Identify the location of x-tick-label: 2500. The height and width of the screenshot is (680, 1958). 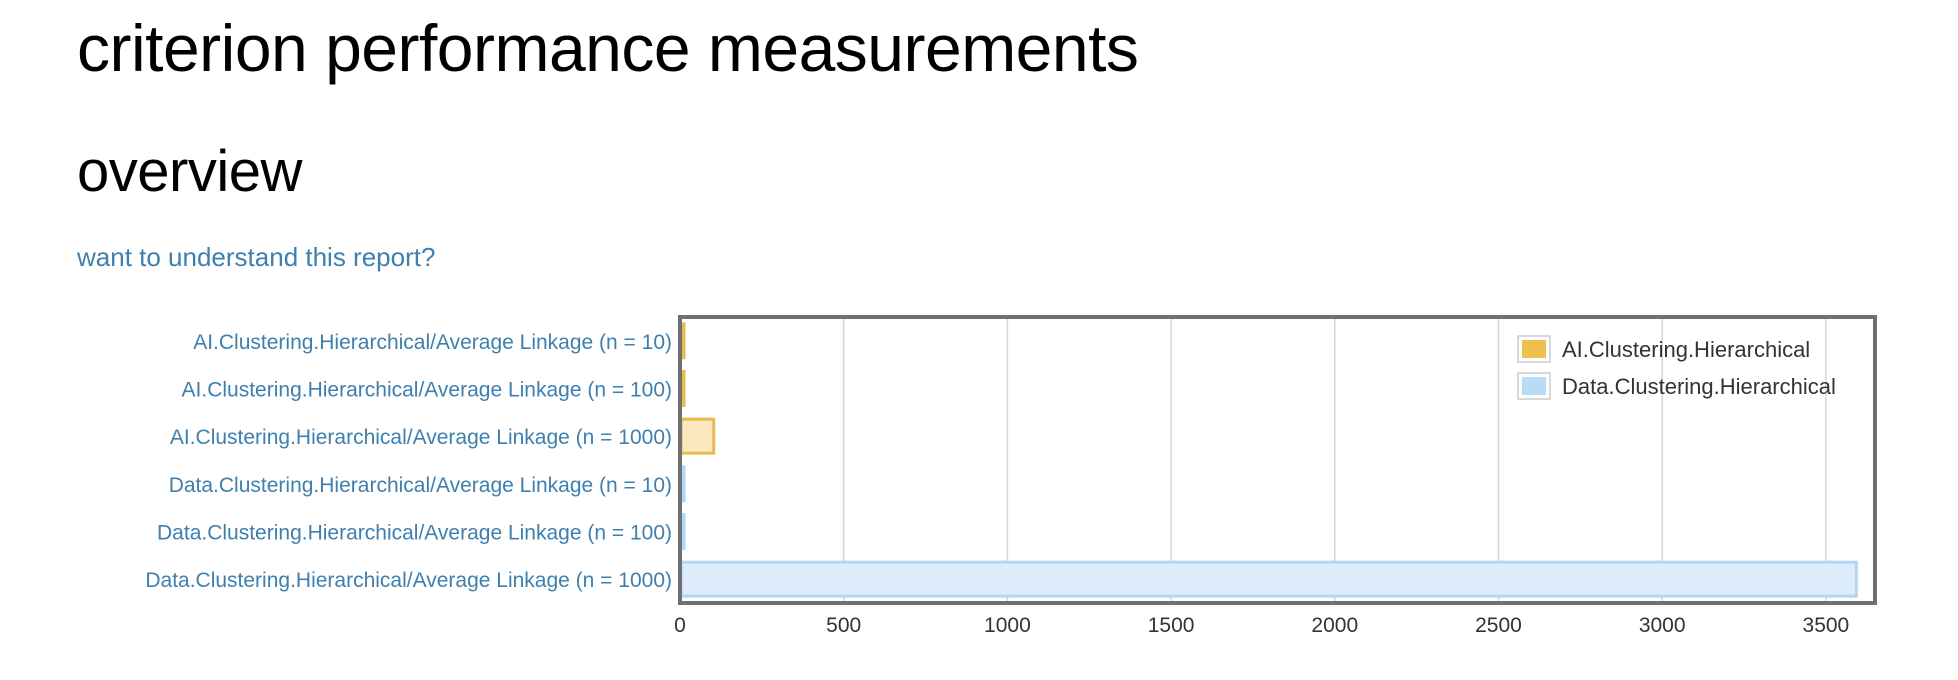
(1498, 625).